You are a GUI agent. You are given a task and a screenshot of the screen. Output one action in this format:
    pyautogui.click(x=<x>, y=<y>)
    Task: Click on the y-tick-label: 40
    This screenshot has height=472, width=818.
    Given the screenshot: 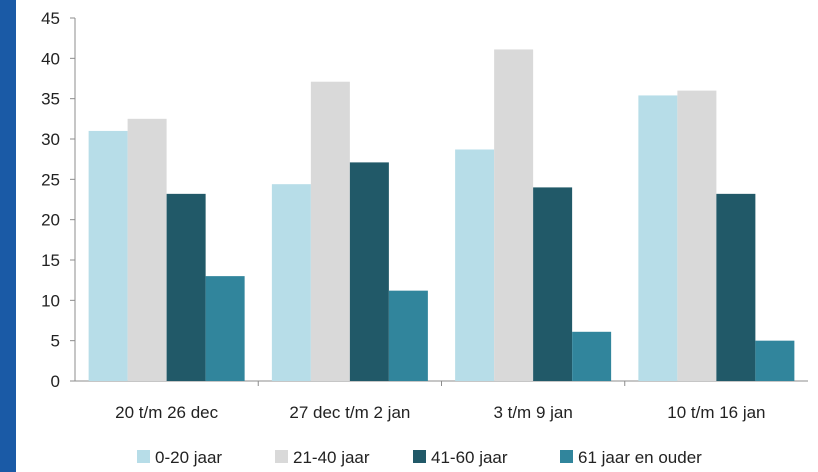 What is the action you would take?
    pyautogui.click(x=50, y=58)
    